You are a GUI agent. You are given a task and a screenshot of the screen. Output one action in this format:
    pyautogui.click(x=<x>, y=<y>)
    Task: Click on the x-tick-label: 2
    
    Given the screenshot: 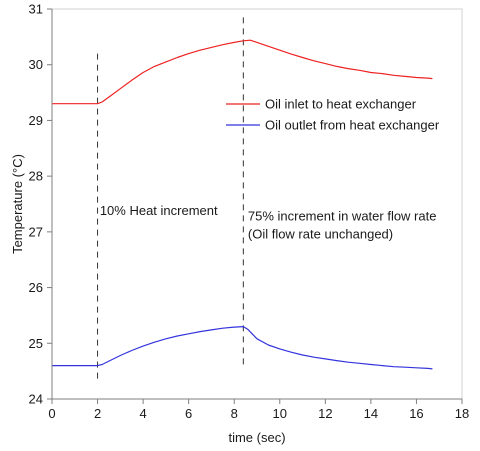 What is the action you would take?
    pyautogui.click(x=97, y=413)
    